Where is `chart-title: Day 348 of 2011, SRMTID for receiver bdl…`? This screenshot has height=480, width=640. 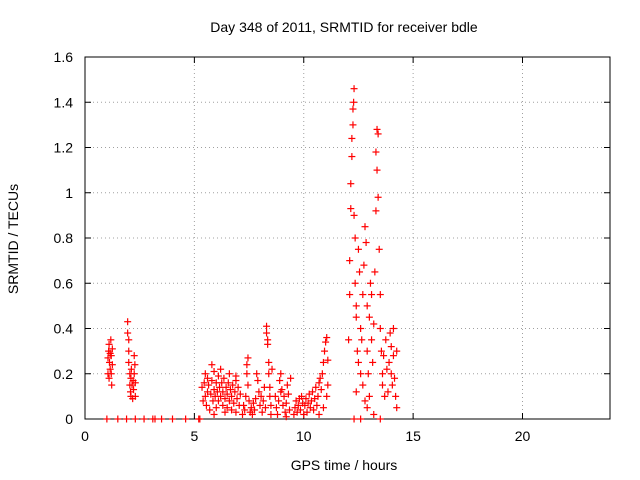 chart-title: Day 348 of 2011, SRMTID for receiver bdl… is located at coordinates (344, 27).